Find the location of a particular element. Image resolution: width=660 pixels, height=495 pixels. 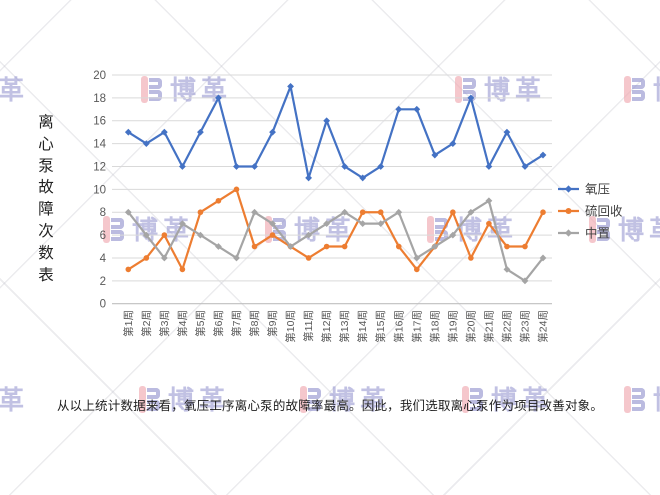

x-axis-tick-label: 第20周 is located at coordinates (470, 326).